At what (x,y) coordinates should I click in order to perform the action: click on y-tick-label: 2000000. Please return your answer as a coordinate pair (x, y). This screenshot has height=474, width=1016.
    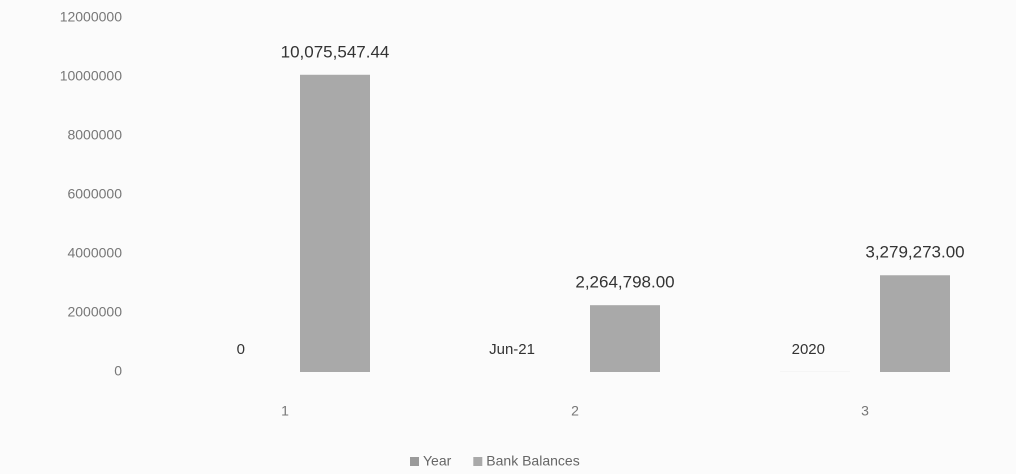
    Looking at the image, I should click on (94, 312).